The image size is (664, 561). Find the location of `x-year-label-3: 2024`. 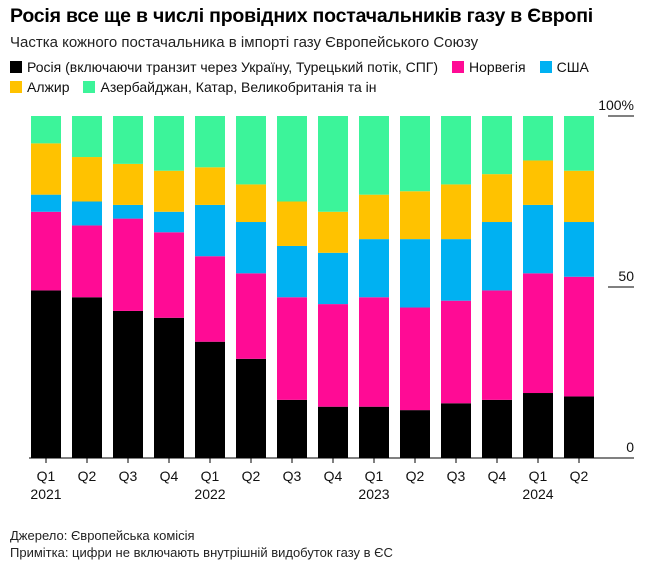

x-year-label-3: 2024 is located at coordinates (537, 494).